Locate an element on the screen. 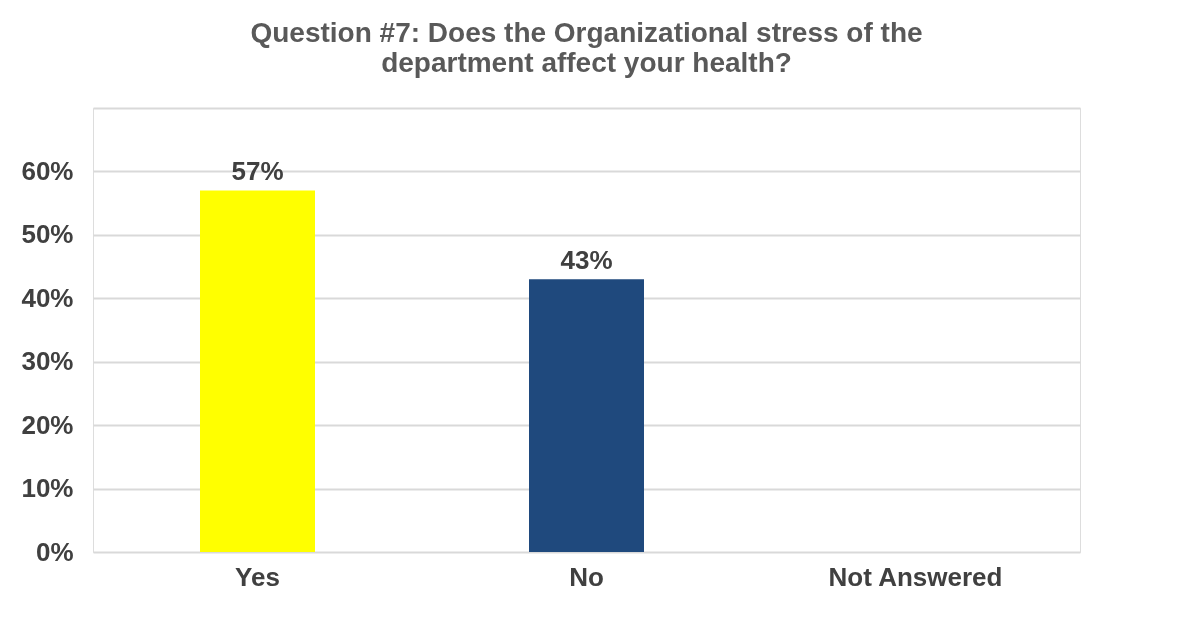  y-tick-label: 60% is located at coordinates (47, 170).